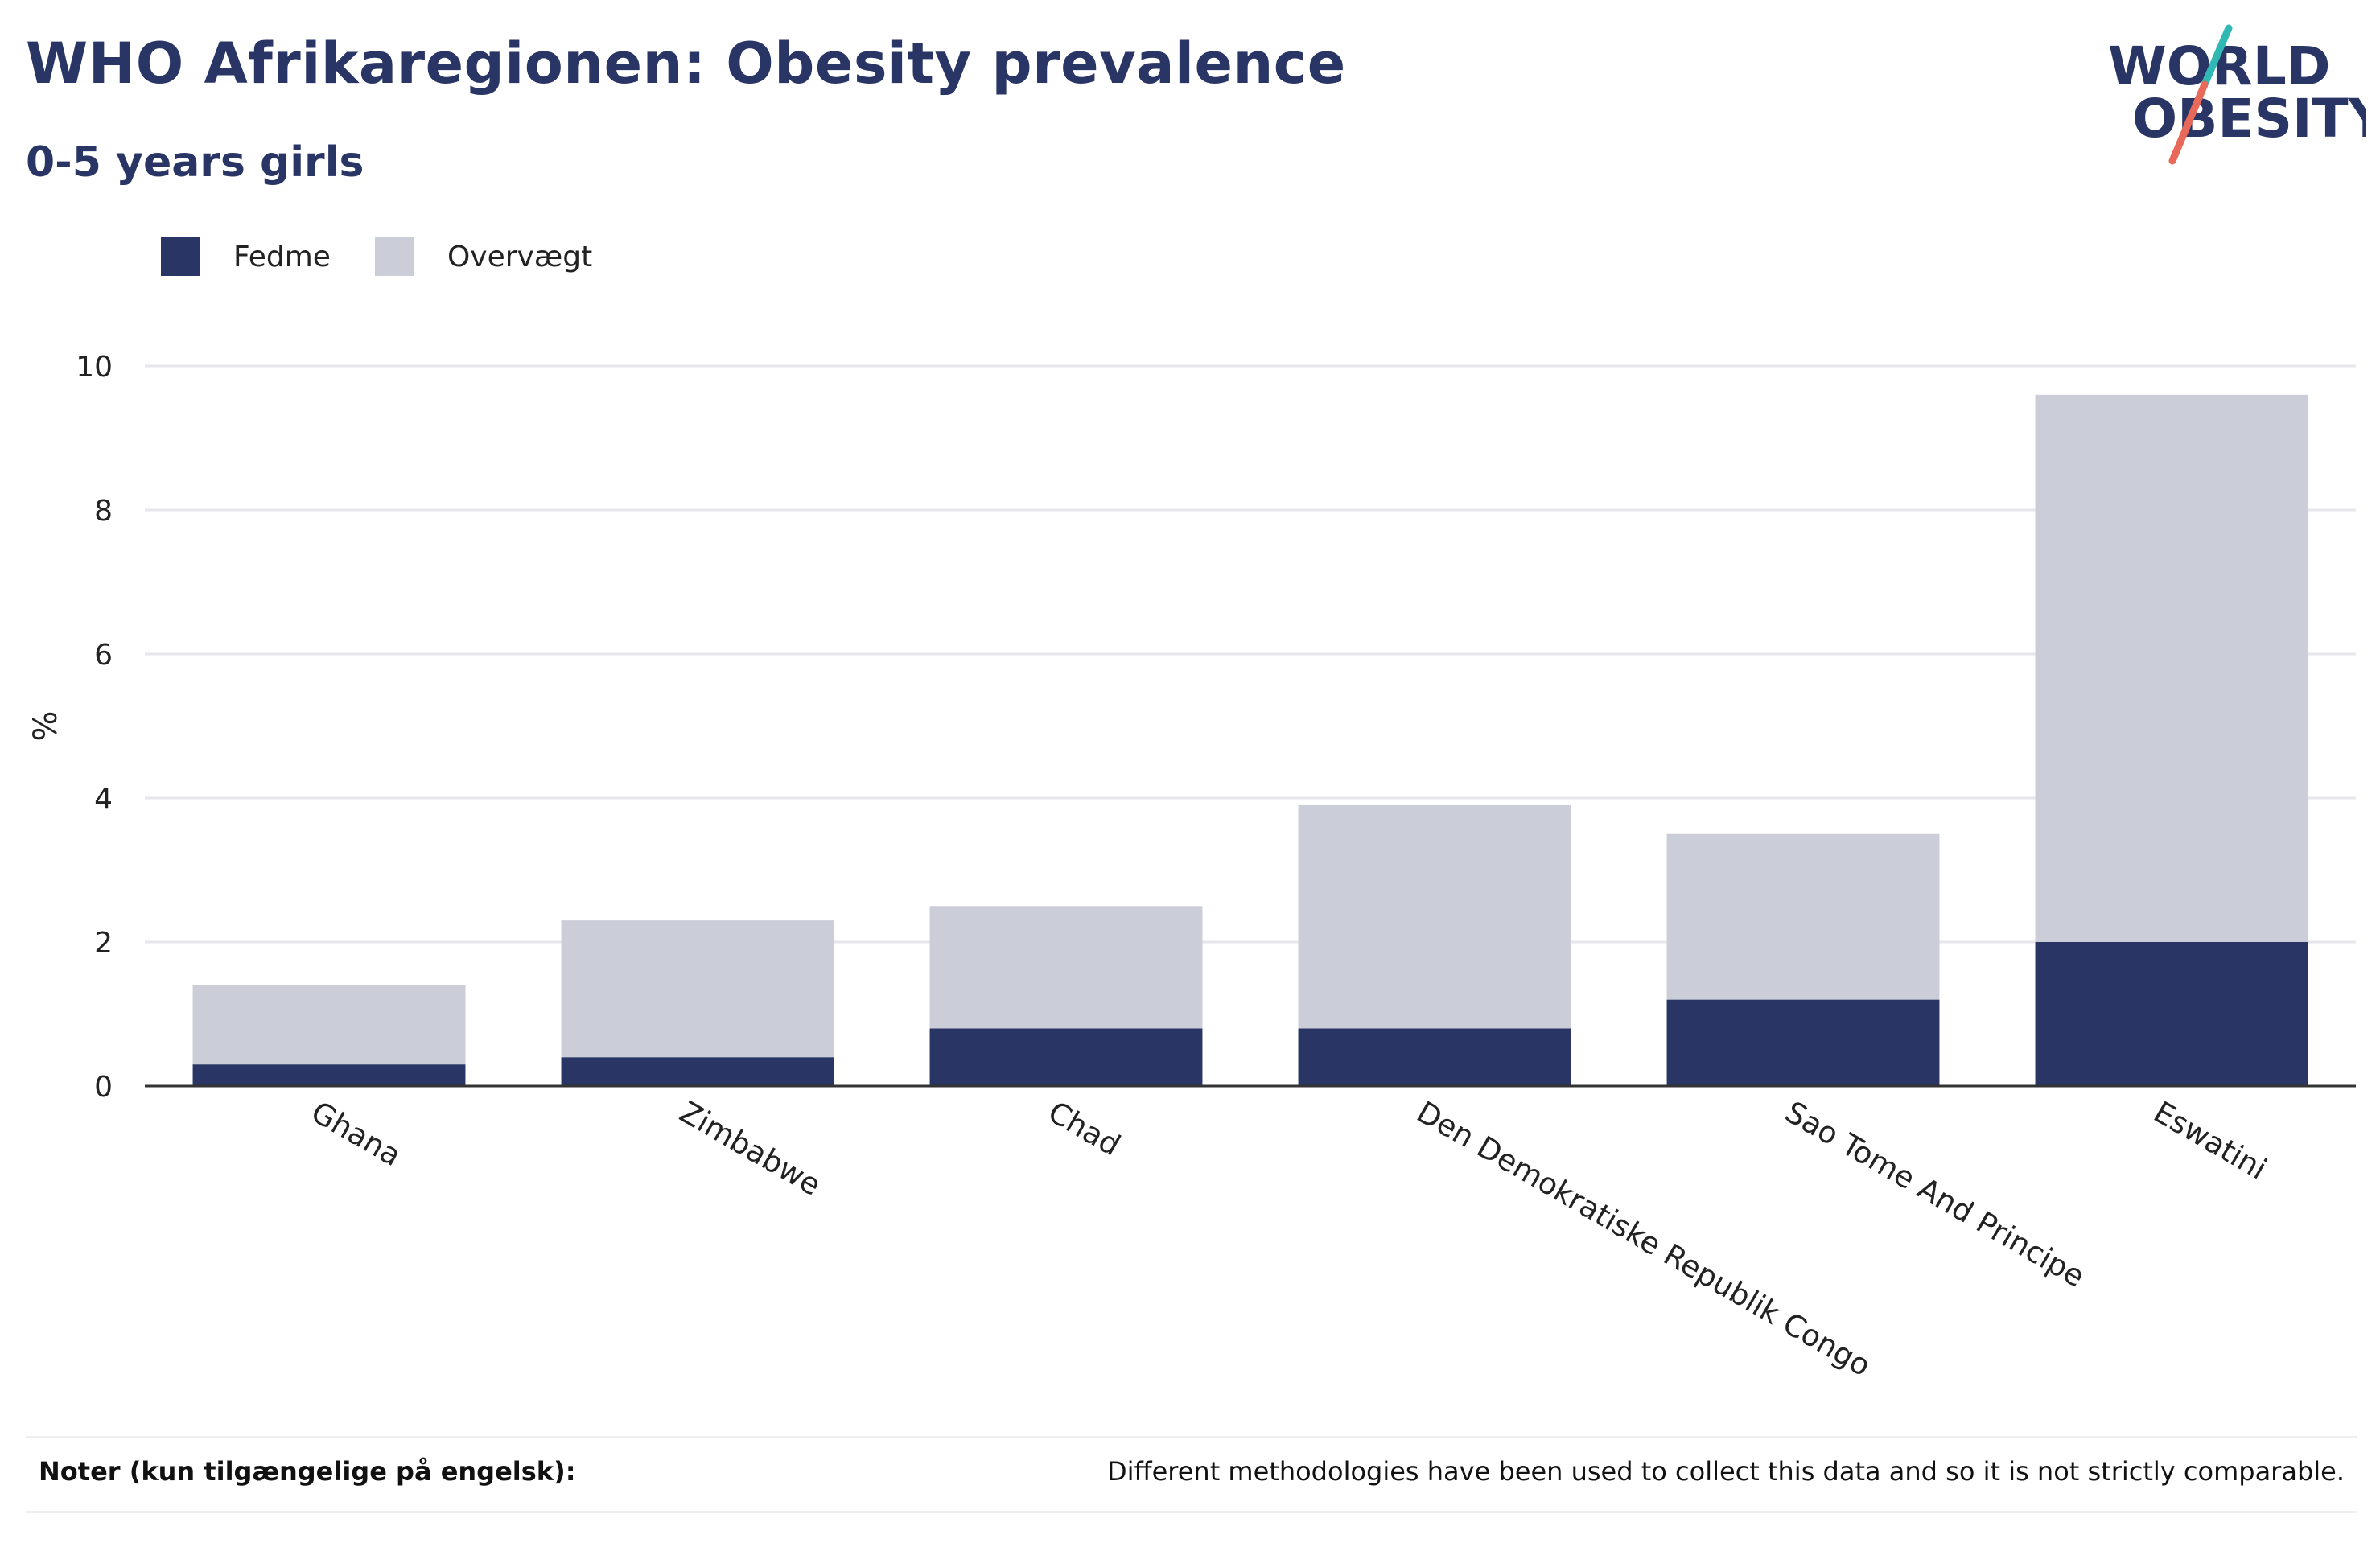  What do you see at coordinates (307, 1472) in the screenshot?
I see `notes-label: Noter (kun tilgængelige på engelsk):` at bounding box center [307, 1472].